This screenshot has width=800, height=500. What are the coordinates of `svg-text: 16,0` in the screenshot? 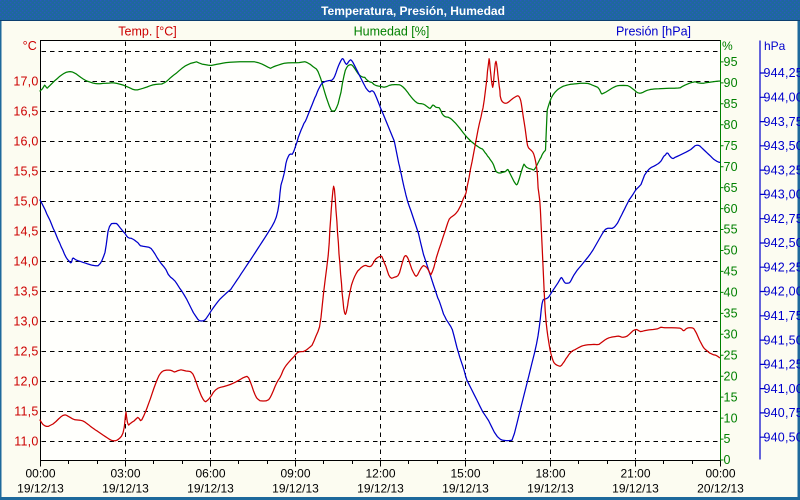 It's located at (25, 141).